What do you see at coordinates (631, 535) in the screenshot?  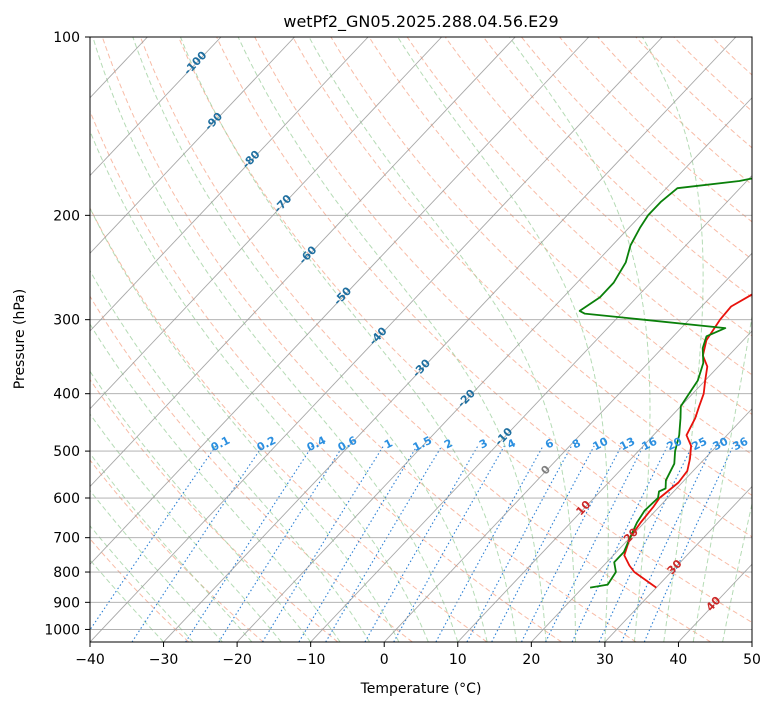 I see `isotherm-label: 20` at bounding box center [631, 535].